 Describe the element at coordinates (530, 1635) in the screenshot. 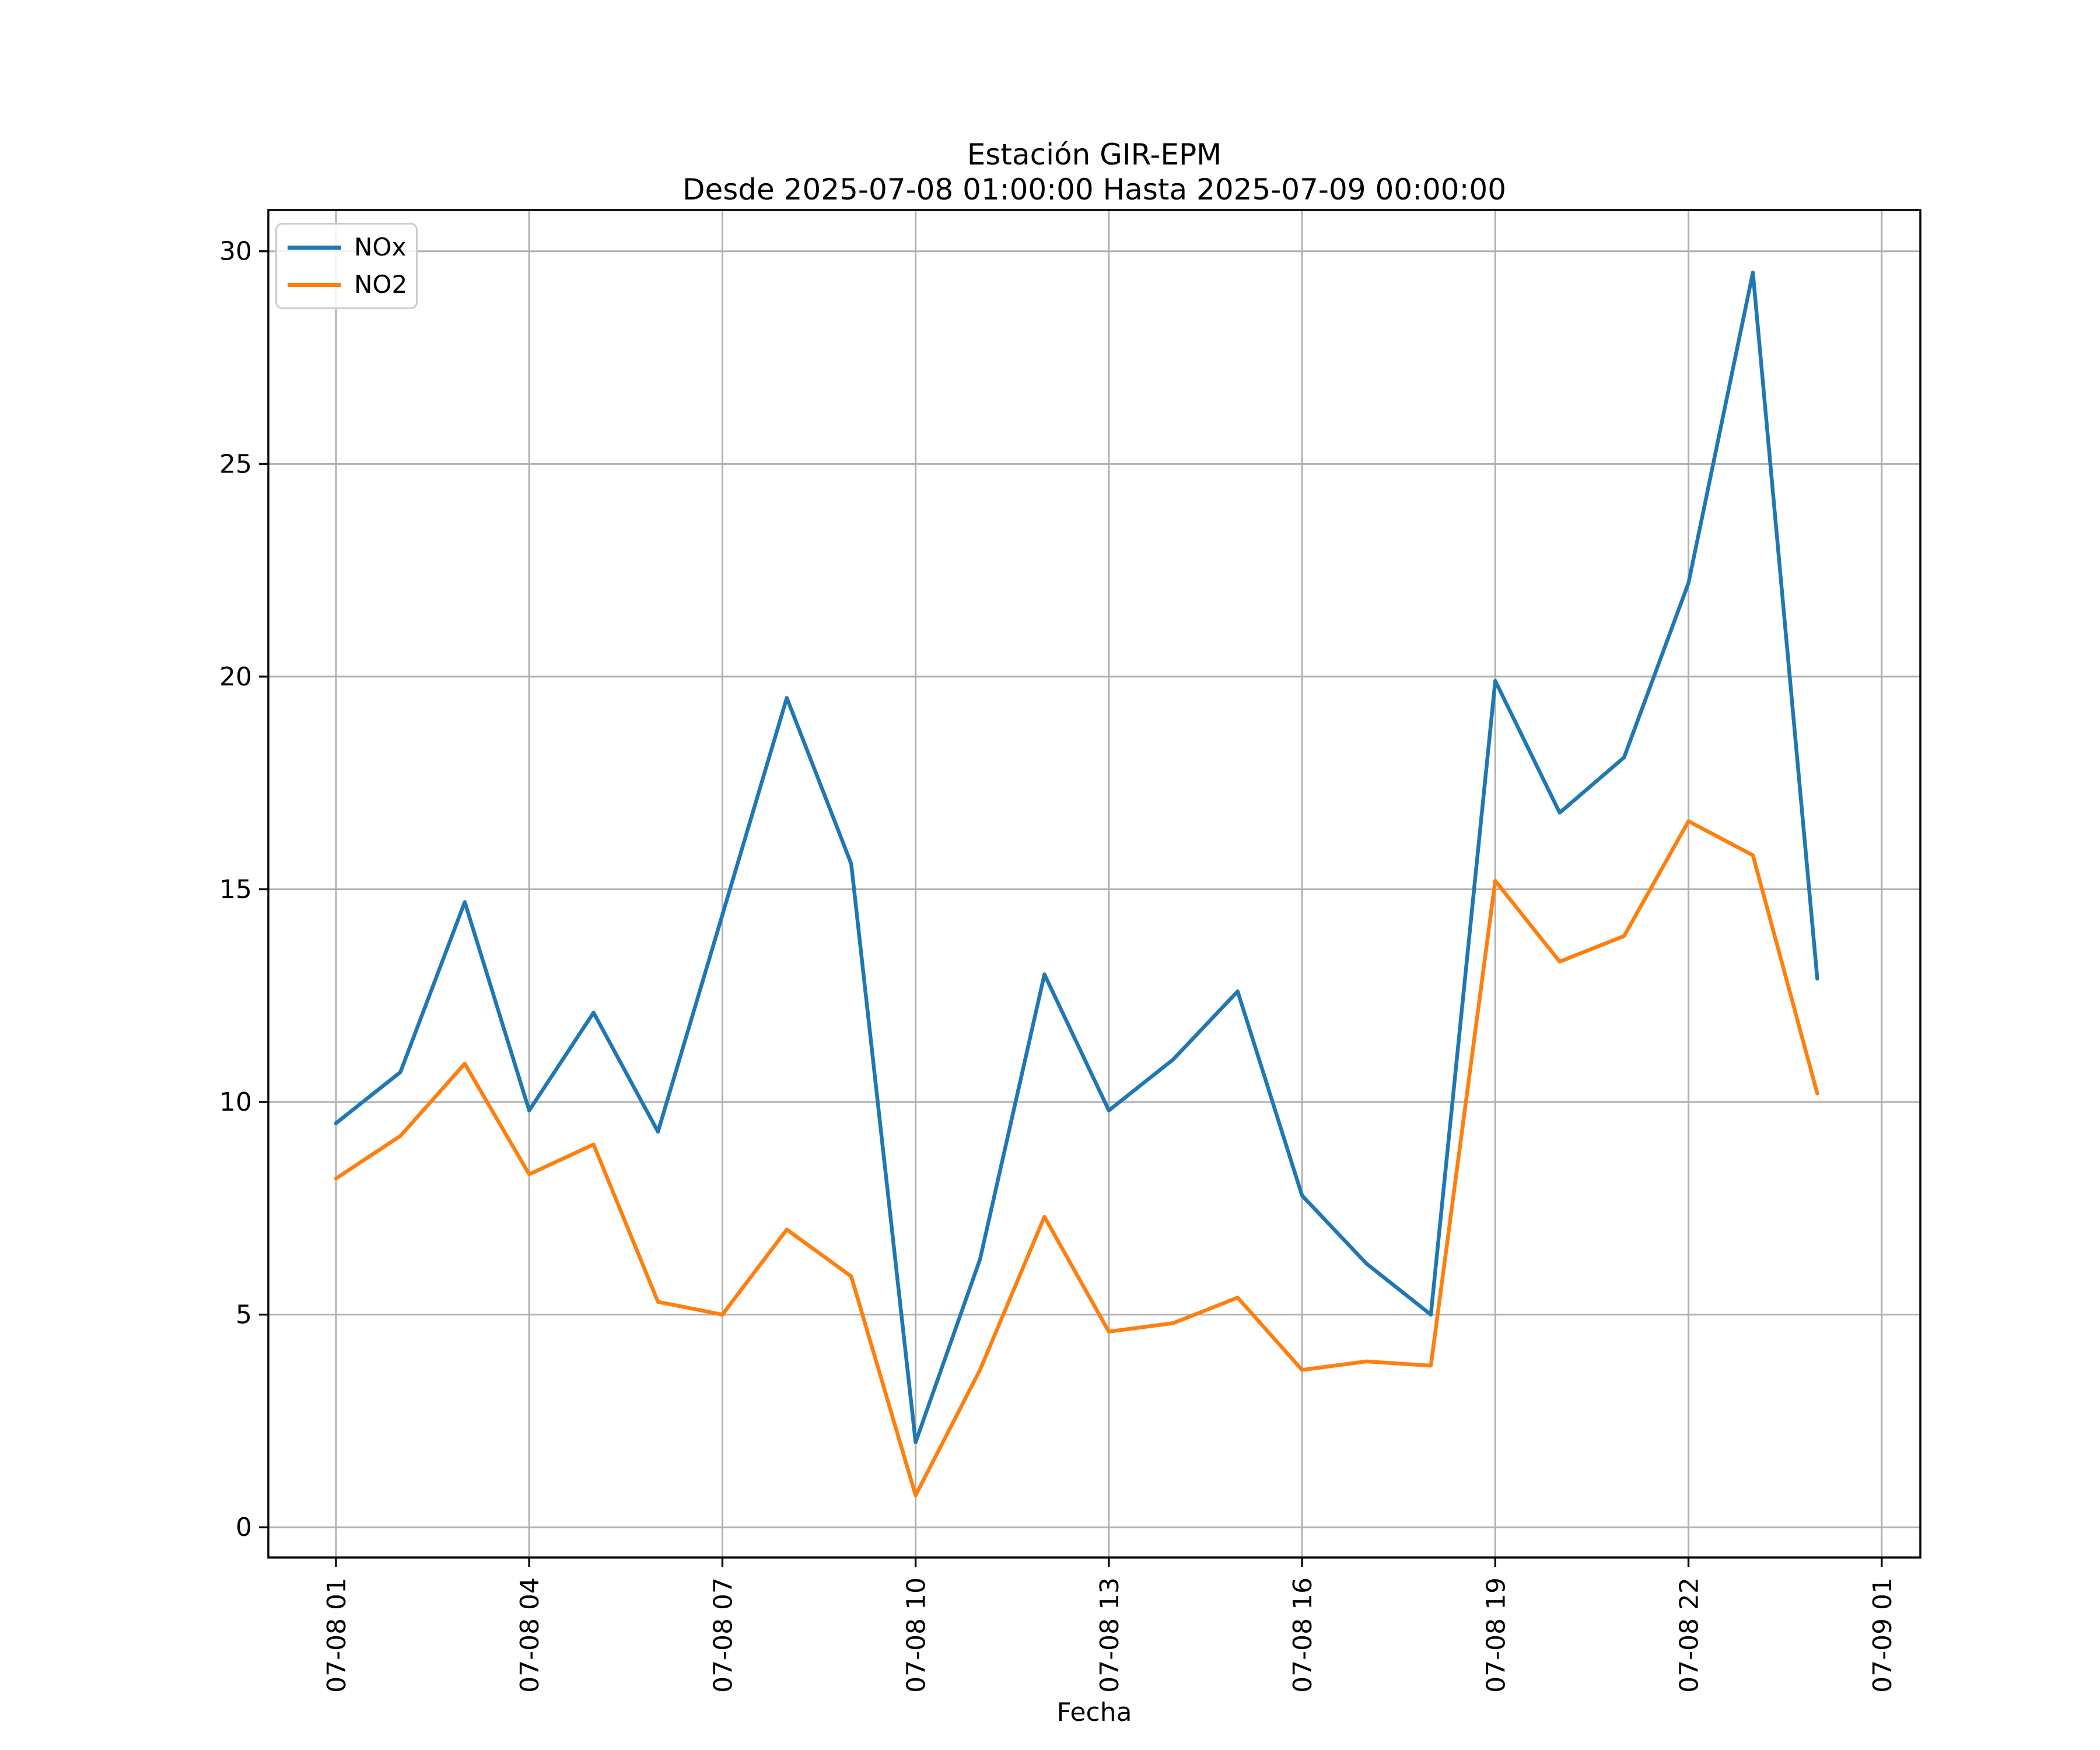

I see `x-tick-label: 07-08 04` at that location.